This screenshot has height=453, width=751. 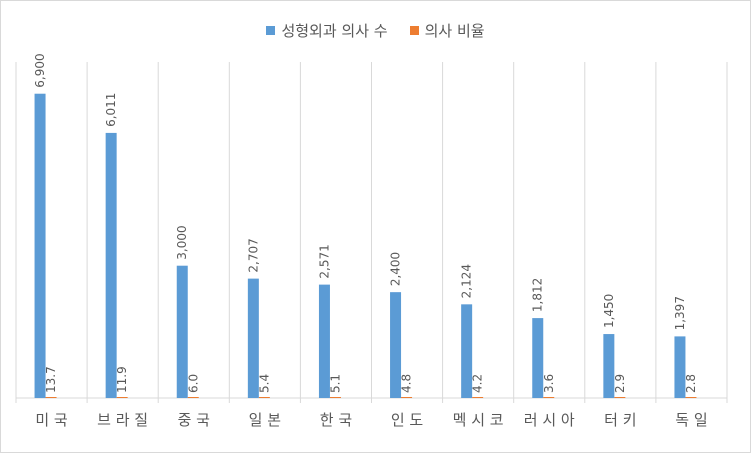 What do you see at coordinates (691, 383) in the screenshot?
I see `data-label-series-2: 2.8` at bounding box center [691, 383].